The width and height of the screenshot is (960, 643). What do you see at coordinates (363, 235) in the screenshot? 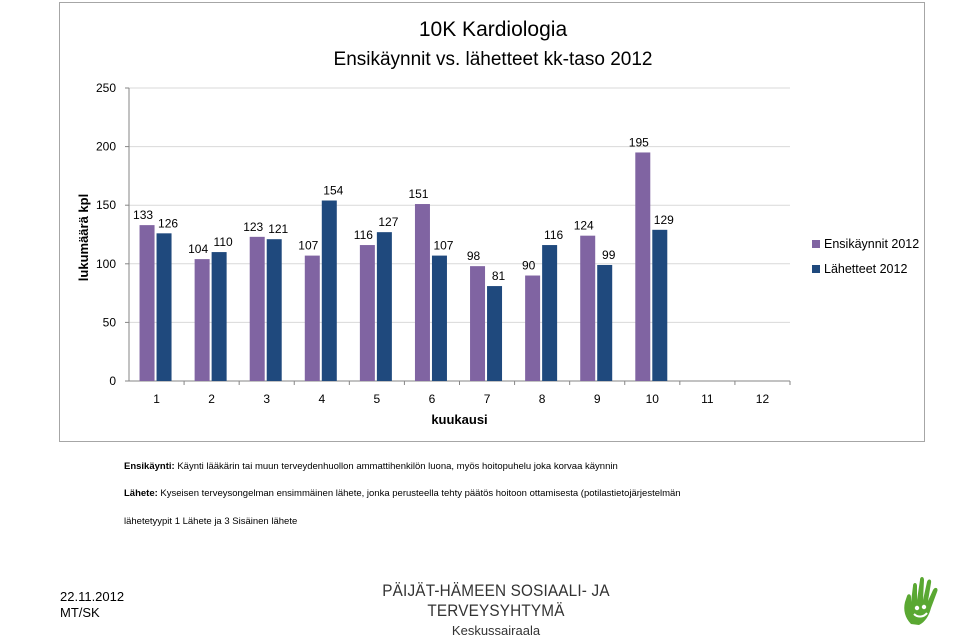
I see `data-label-series-1: 116` at bounding box center [363, 235].